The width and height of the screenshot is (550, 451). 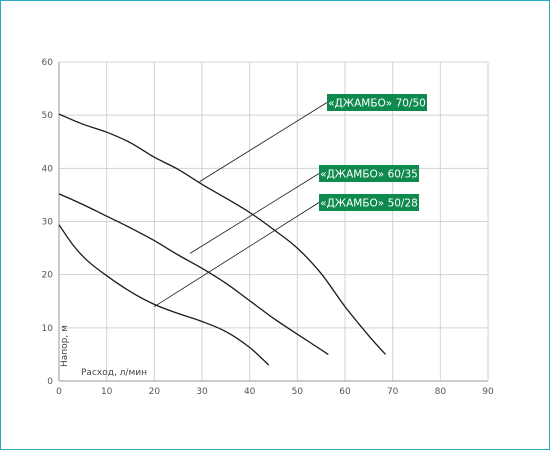 What do you see at coordinates (155, 392) in the screenshot?
I see `x-tick-label: 20` at bounding box center [155, 392].